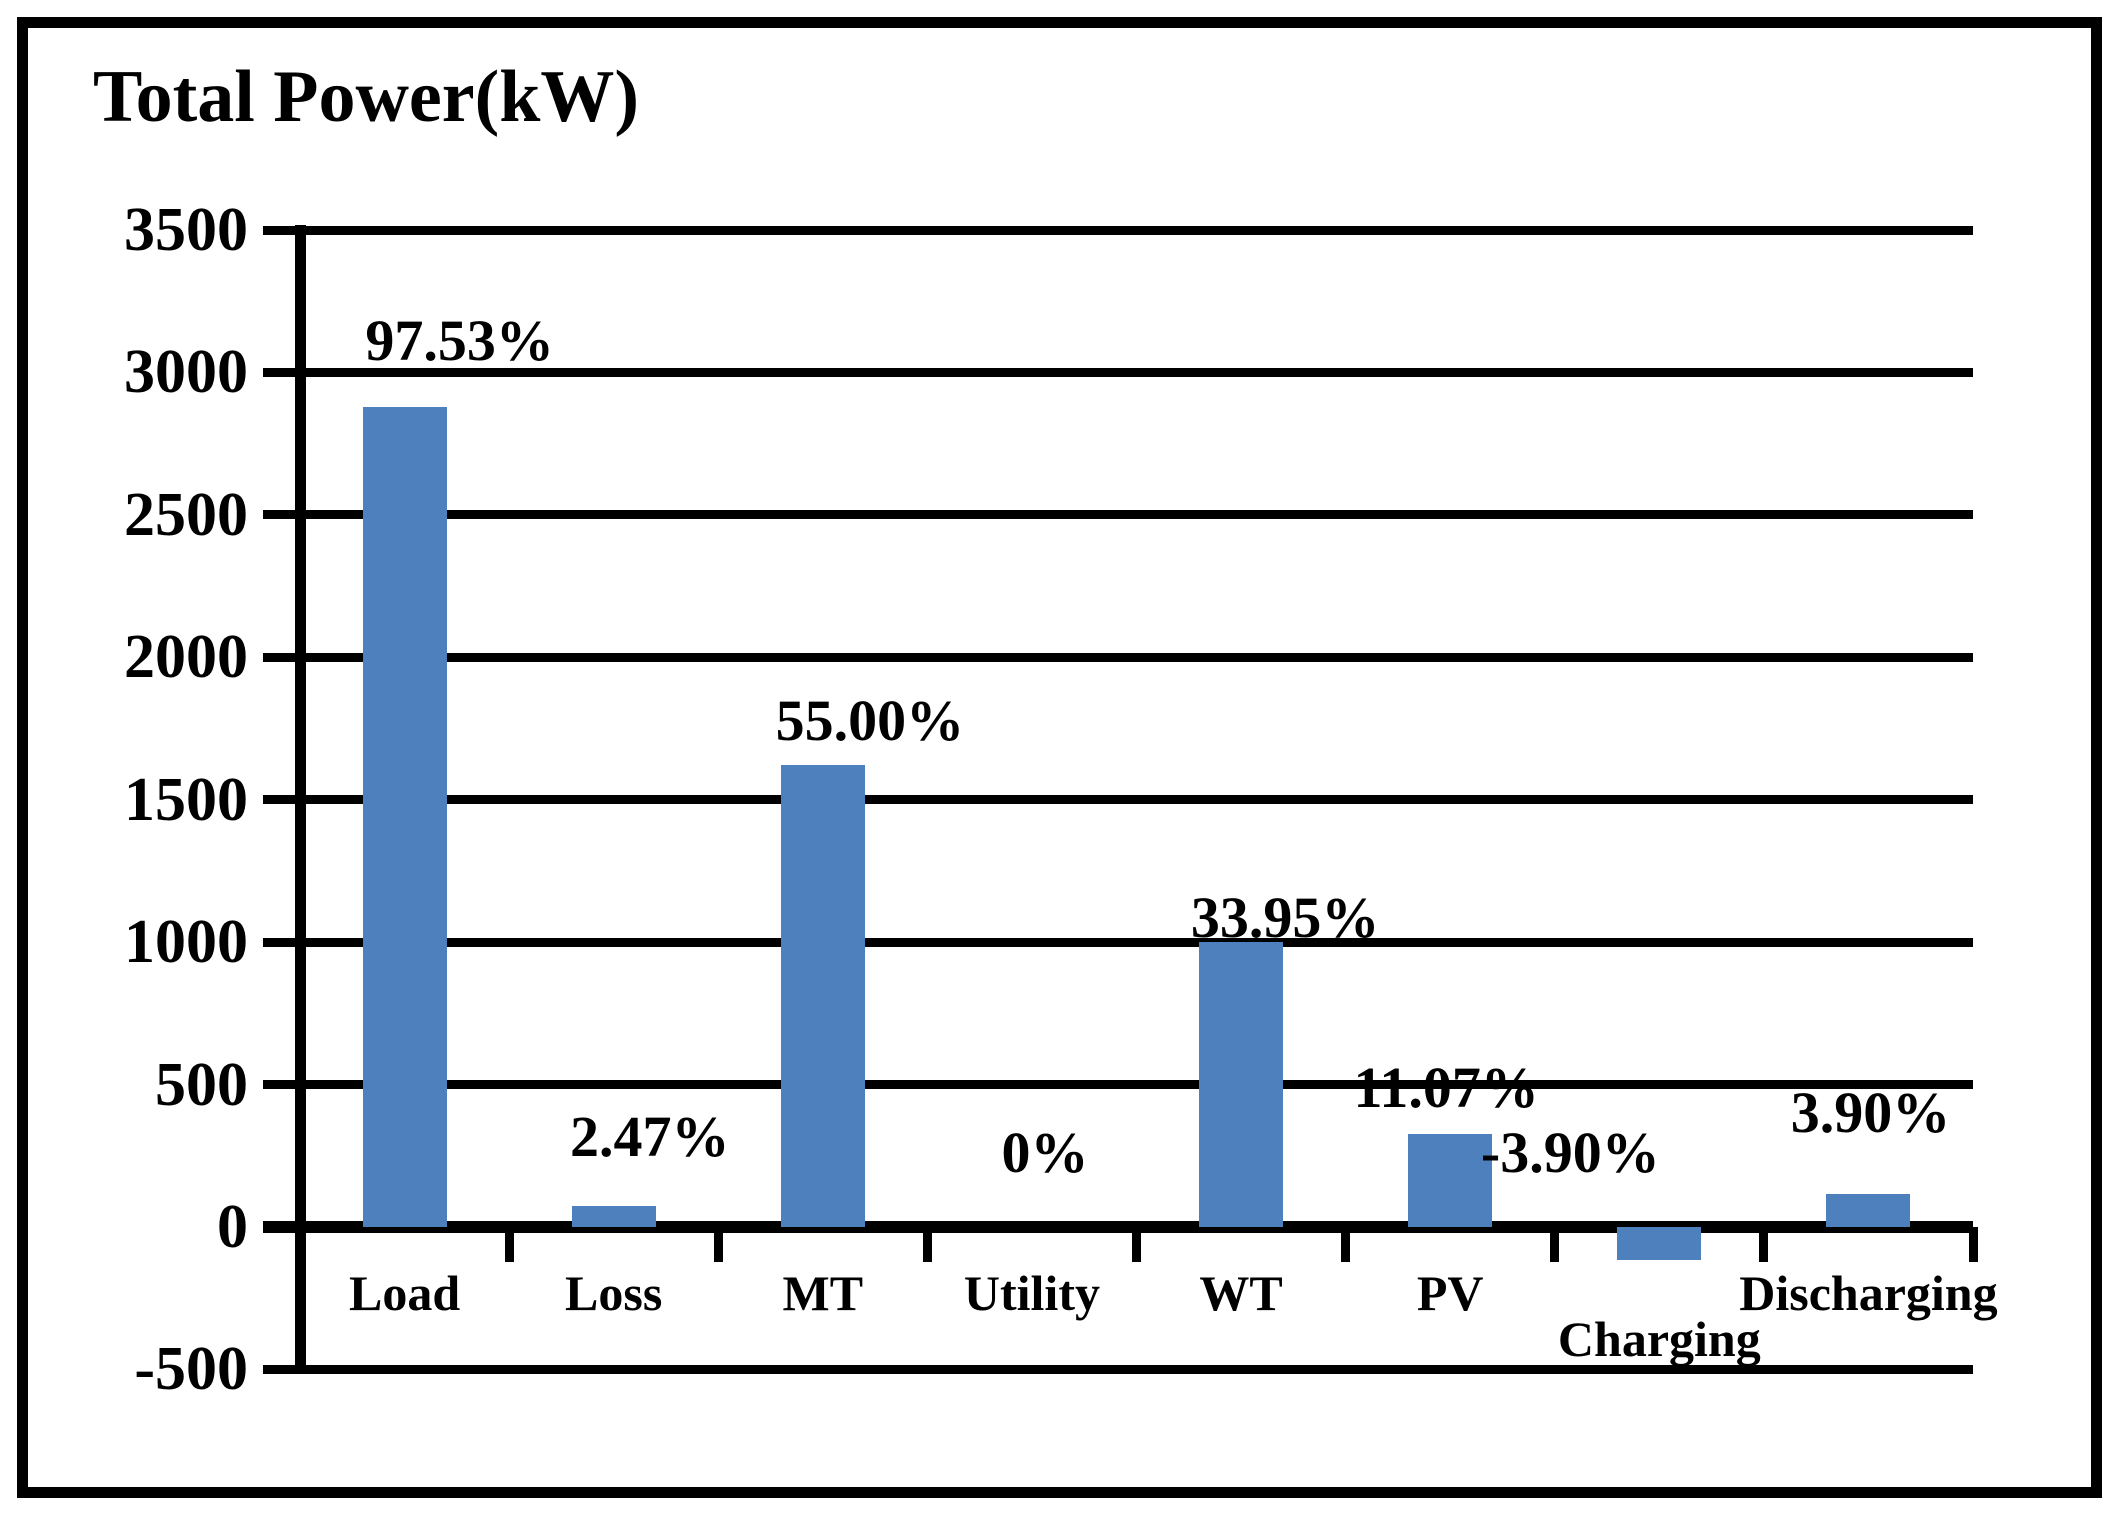  Describe the element at coordinates (1285, 917) in the screenshot. I see `bar-value-label-wt: 33.95%` at that location.